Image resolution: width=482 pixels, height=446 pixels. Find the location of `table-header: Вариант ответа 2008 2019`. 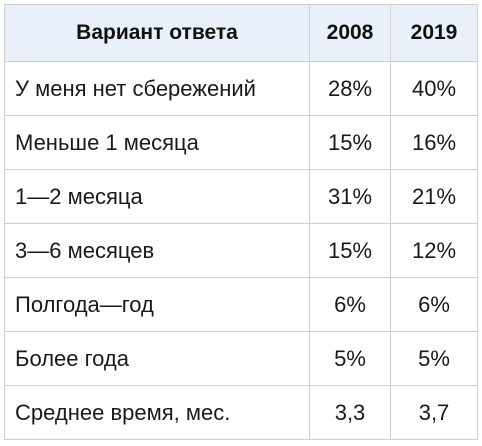

table-header: Вариант ответа 2008 2019 is located at coordinates (241, 33).